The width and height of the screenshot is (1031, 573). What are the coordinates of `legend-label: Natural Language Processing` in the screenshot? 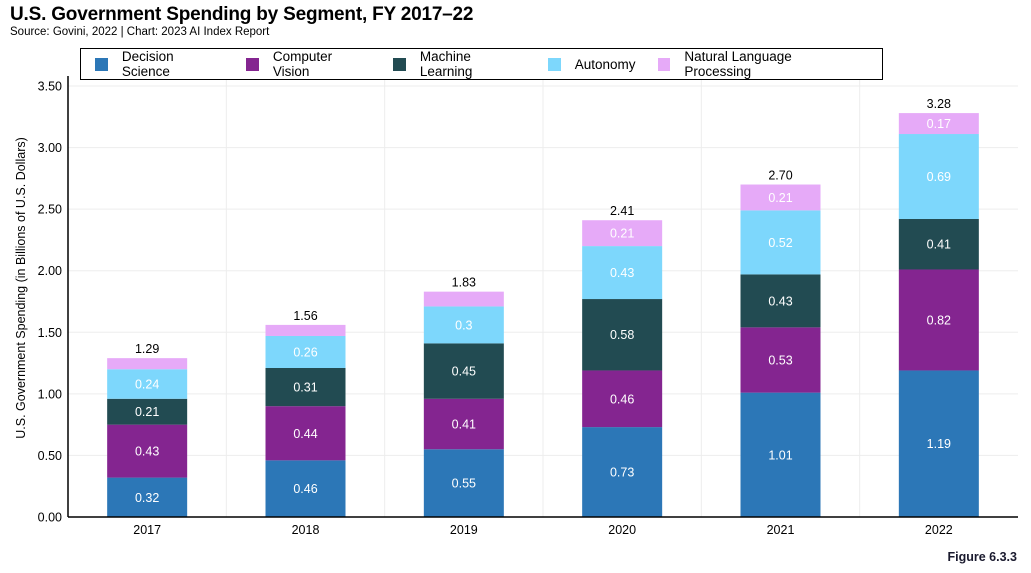 It's located at (738, 64).